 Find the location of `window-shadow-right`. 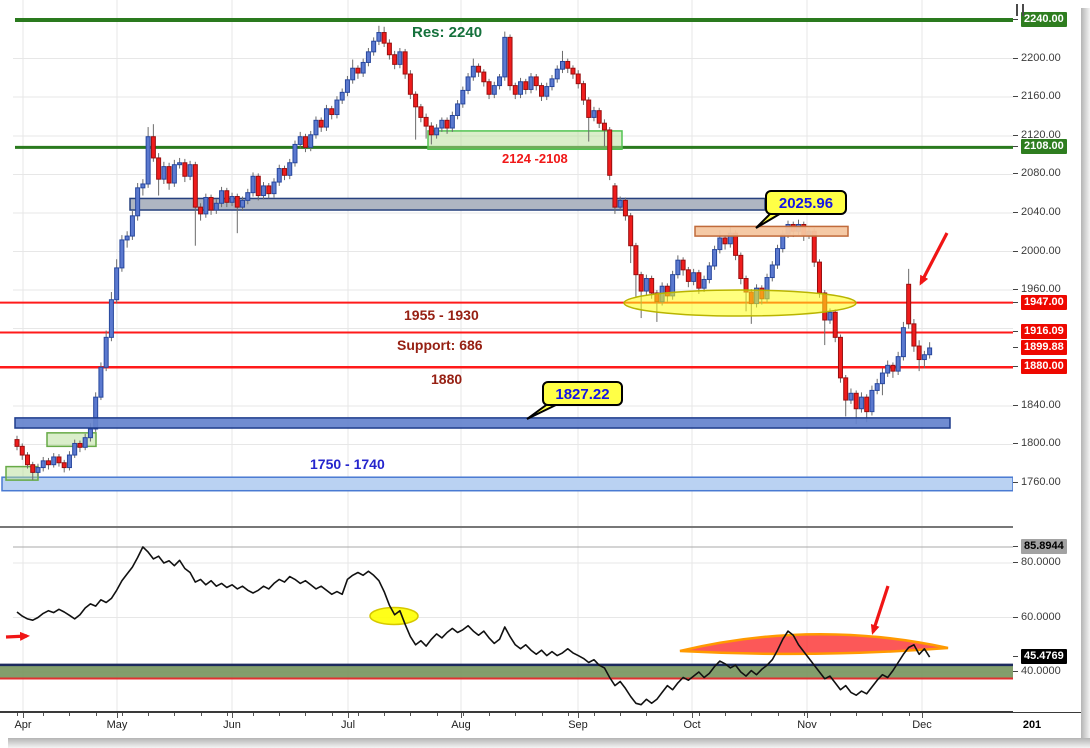

window-shadow-right is located at coordinates (1085, 378).